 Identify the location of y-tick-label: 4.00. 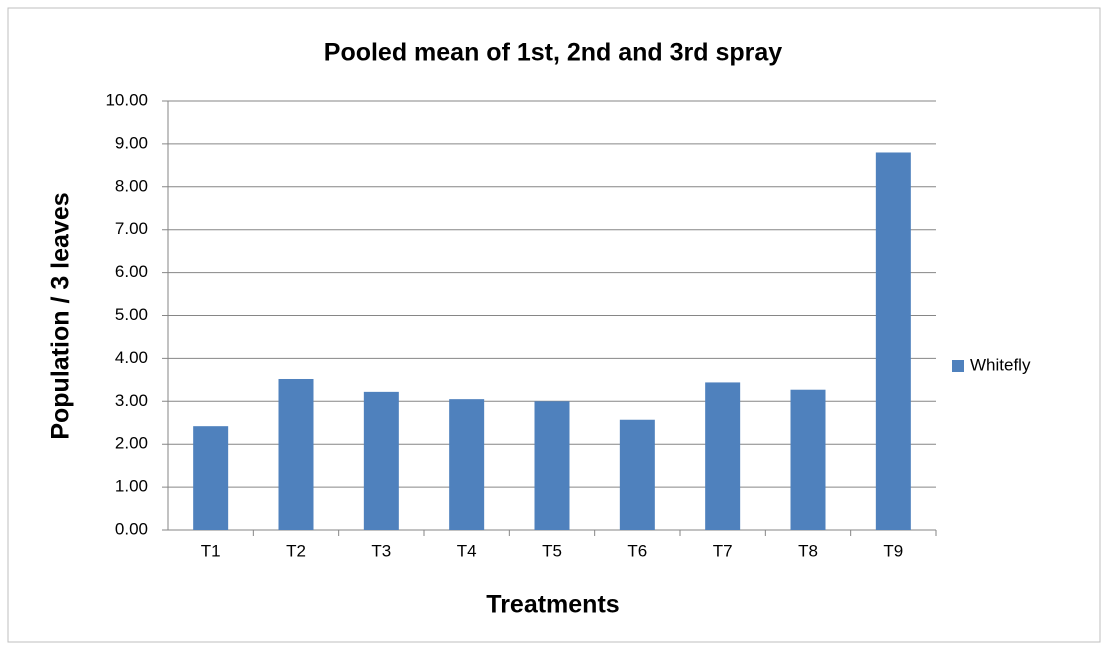
(131, 357).